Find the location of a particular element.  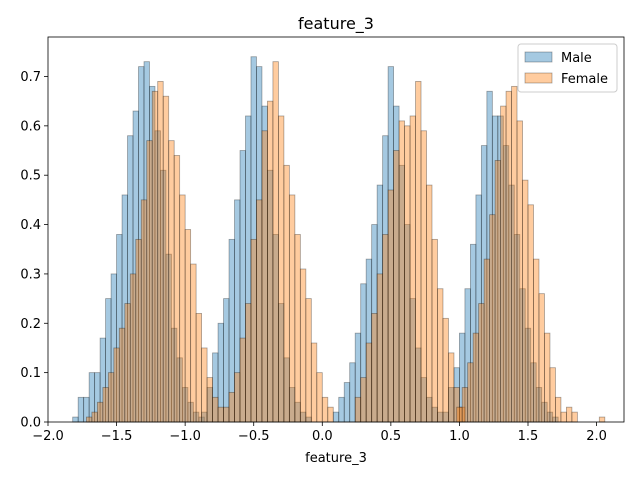

x-tick-label: −0.5 is located at coordinates (254, 436).